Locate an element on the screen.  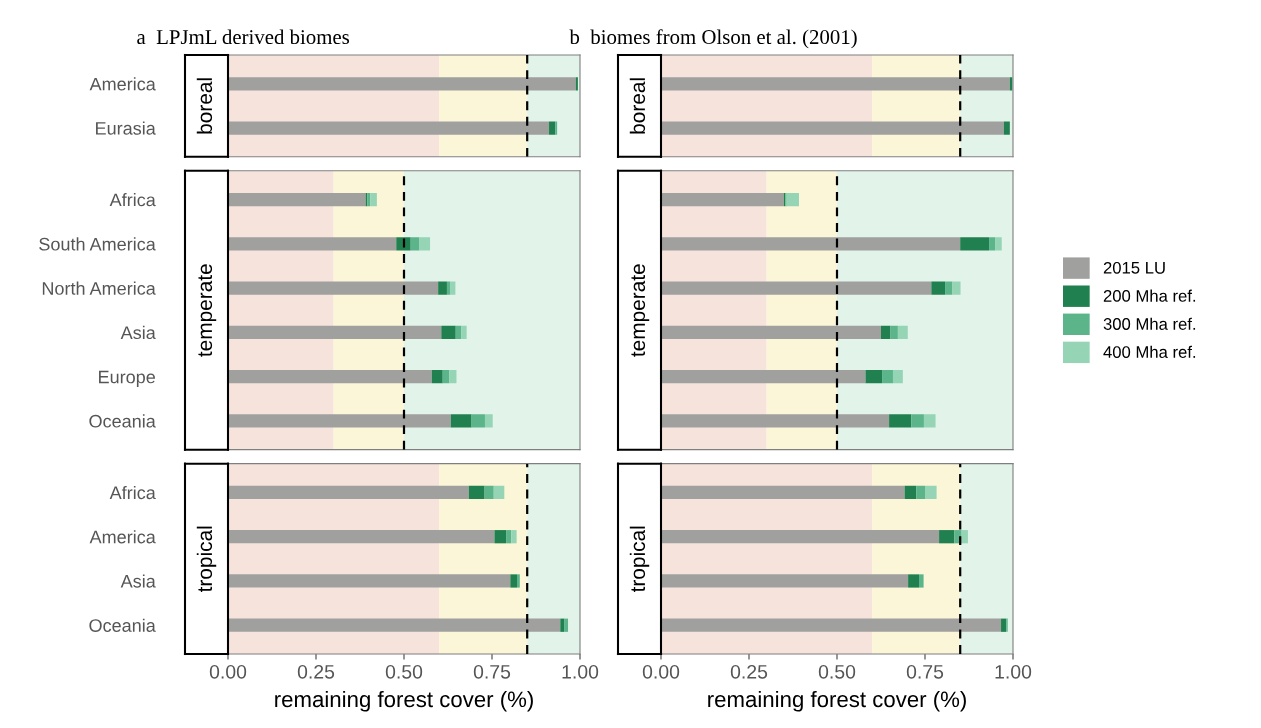
chart-title: b biomes from Olson et al. (2001) is located at coordinates (713, 39).